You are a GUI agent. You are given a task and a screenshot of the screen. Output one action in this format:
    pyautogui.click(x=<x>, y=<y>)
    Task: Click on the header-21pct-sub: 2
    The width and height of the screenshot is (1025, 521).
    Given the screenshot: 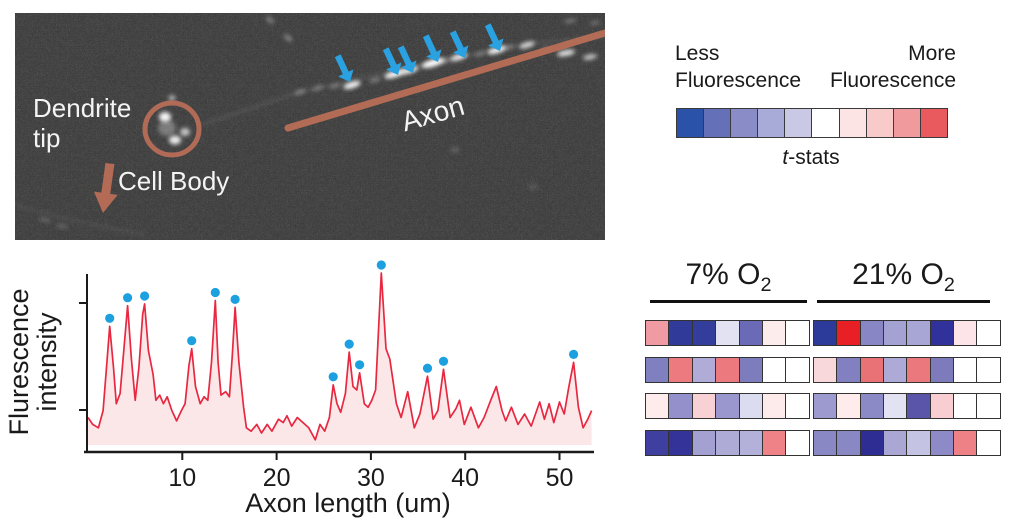 What is the action you would take?
    pyautogui.click(x=949, y=285)
    